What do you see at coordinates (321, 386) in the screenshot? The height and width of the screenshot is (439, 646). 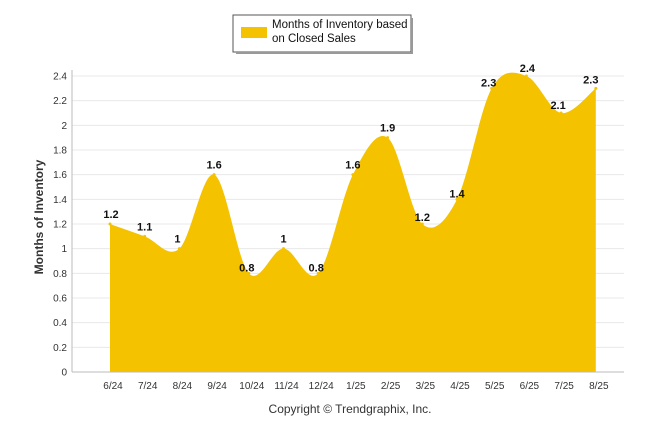 I see `x-tick-label: 12/24` at bounding box center [321, 386].